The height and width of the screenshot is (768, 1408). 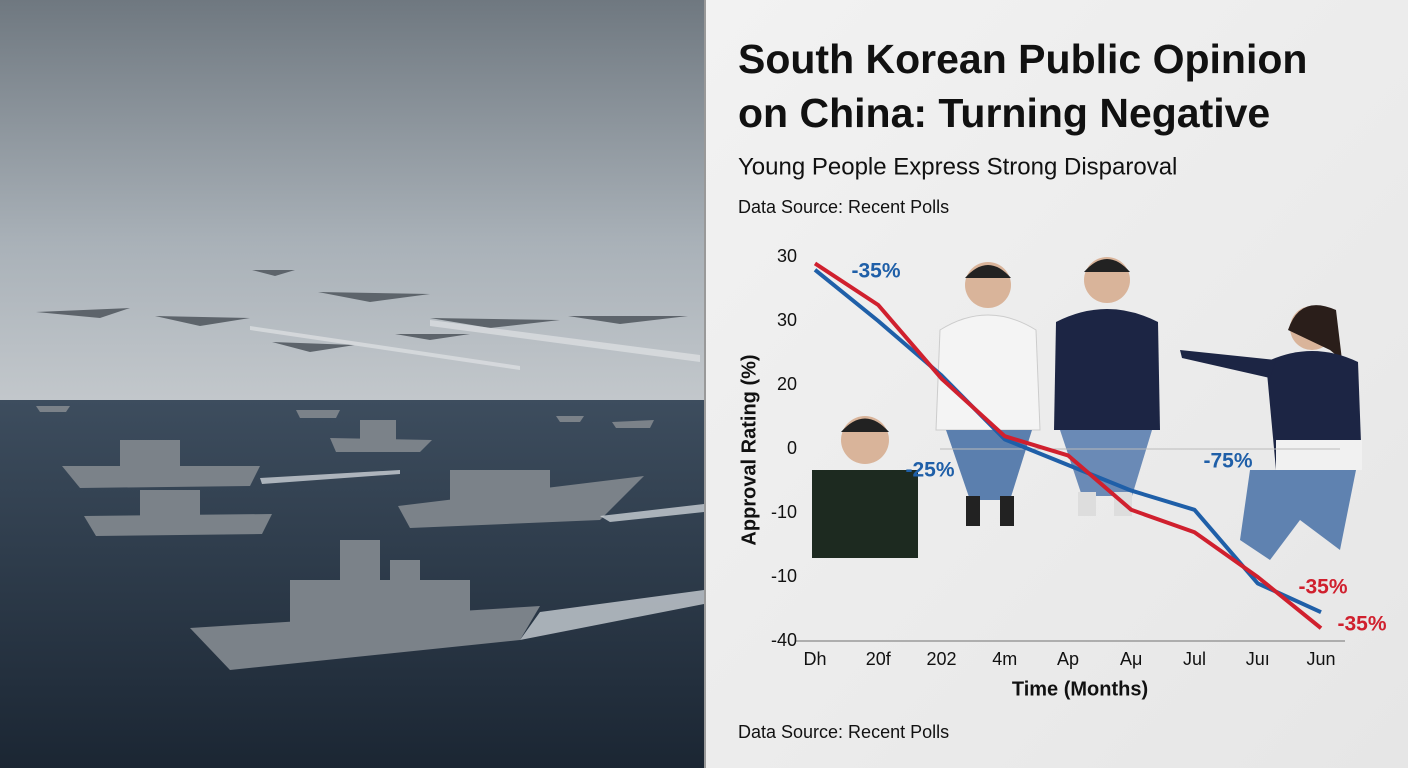 I want to click on footer: Data Source: Recent Polls, so click(x=843, y=732).